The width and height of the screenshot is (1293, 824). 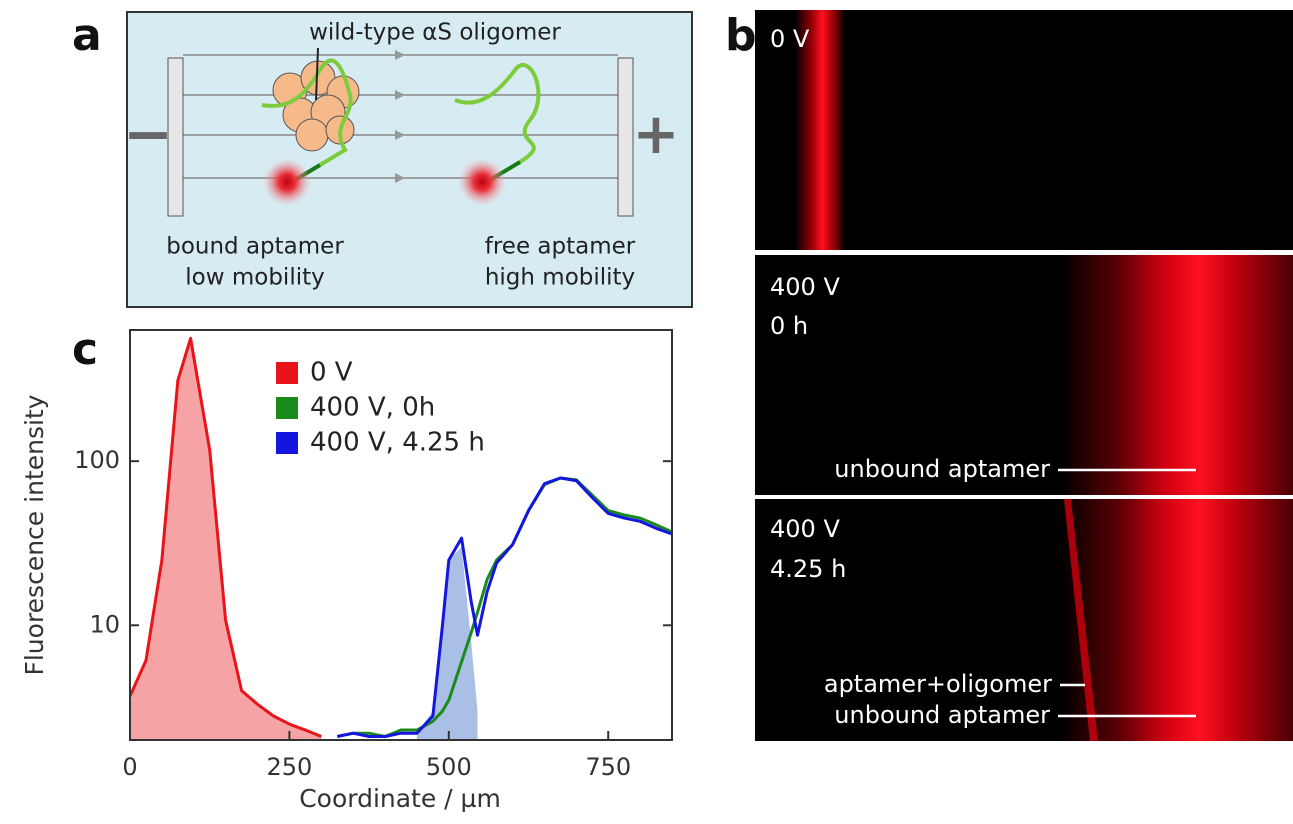 I want to click on x-tick-label: 750, so click(x=608, y=767).